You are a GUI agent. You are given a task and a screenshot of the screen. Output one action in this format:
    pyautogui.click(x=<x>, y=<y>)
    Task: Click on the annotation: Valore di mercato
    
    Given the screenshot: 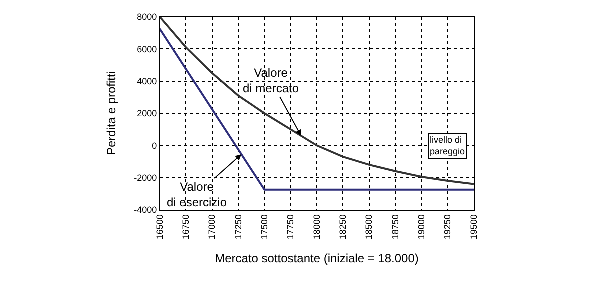 What is the action you would take?
    pyautogui.click(x=271, y=81)
    